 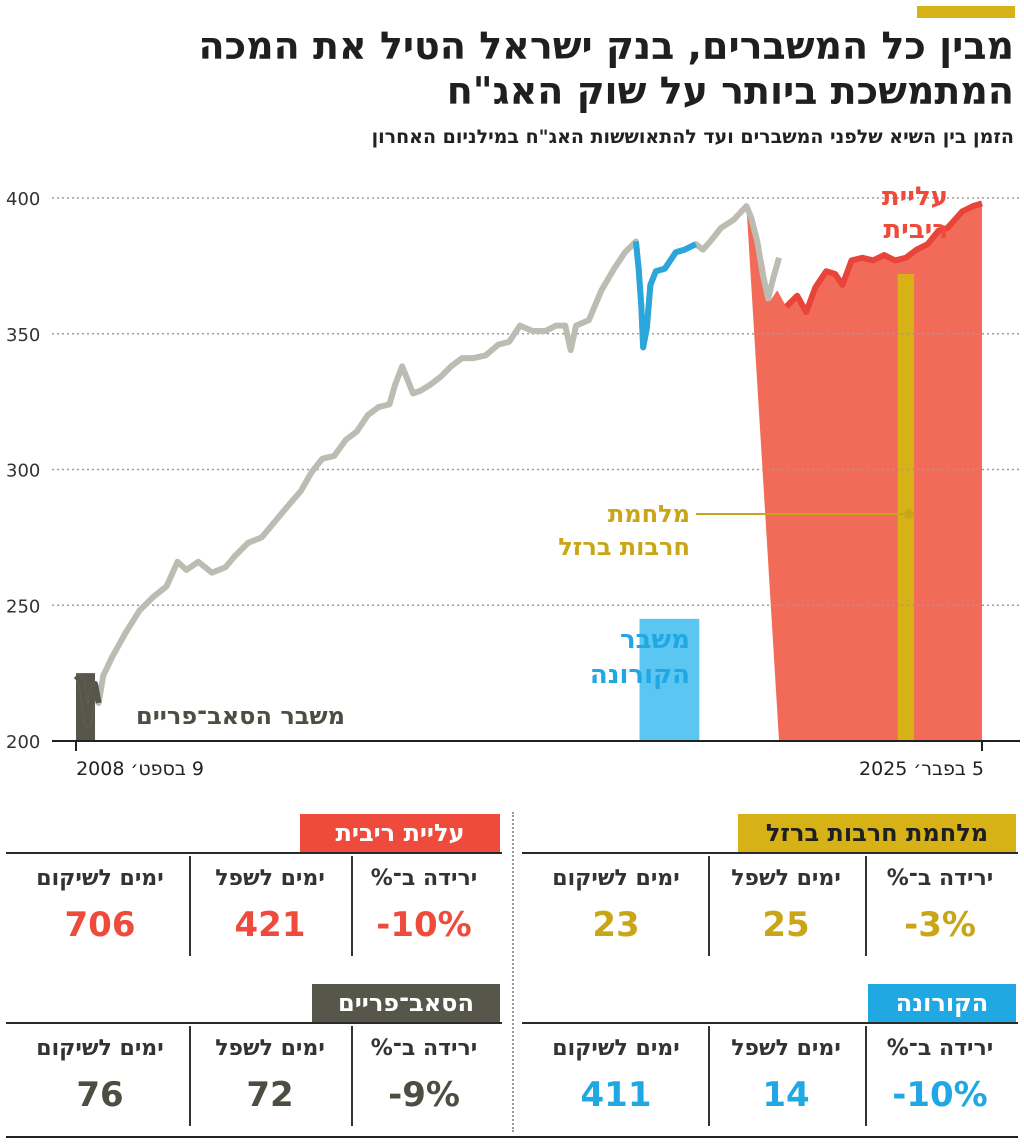 I want to click on corona-annotation-line1: משבר, so click(x=655, y=640).